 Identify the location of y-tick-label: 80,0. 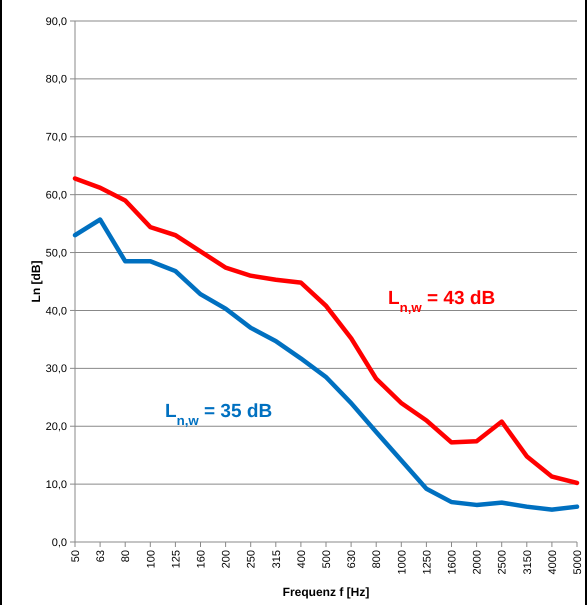
(56, 80).